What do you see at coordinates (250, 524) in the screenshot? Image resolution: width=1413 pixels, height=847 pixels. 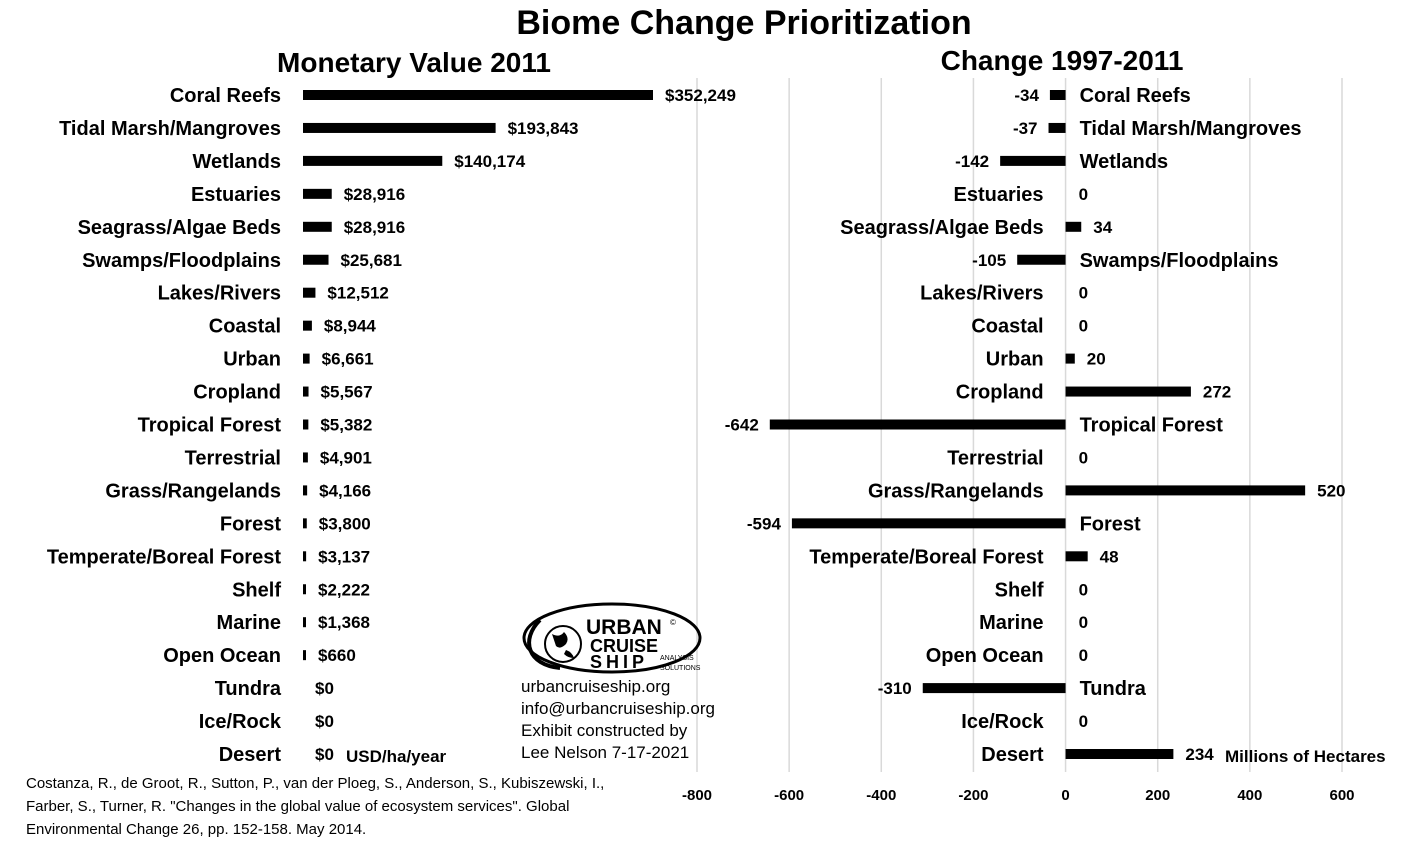 I see `left-category-label-forest: Forest` at bounding box center [250, 524].